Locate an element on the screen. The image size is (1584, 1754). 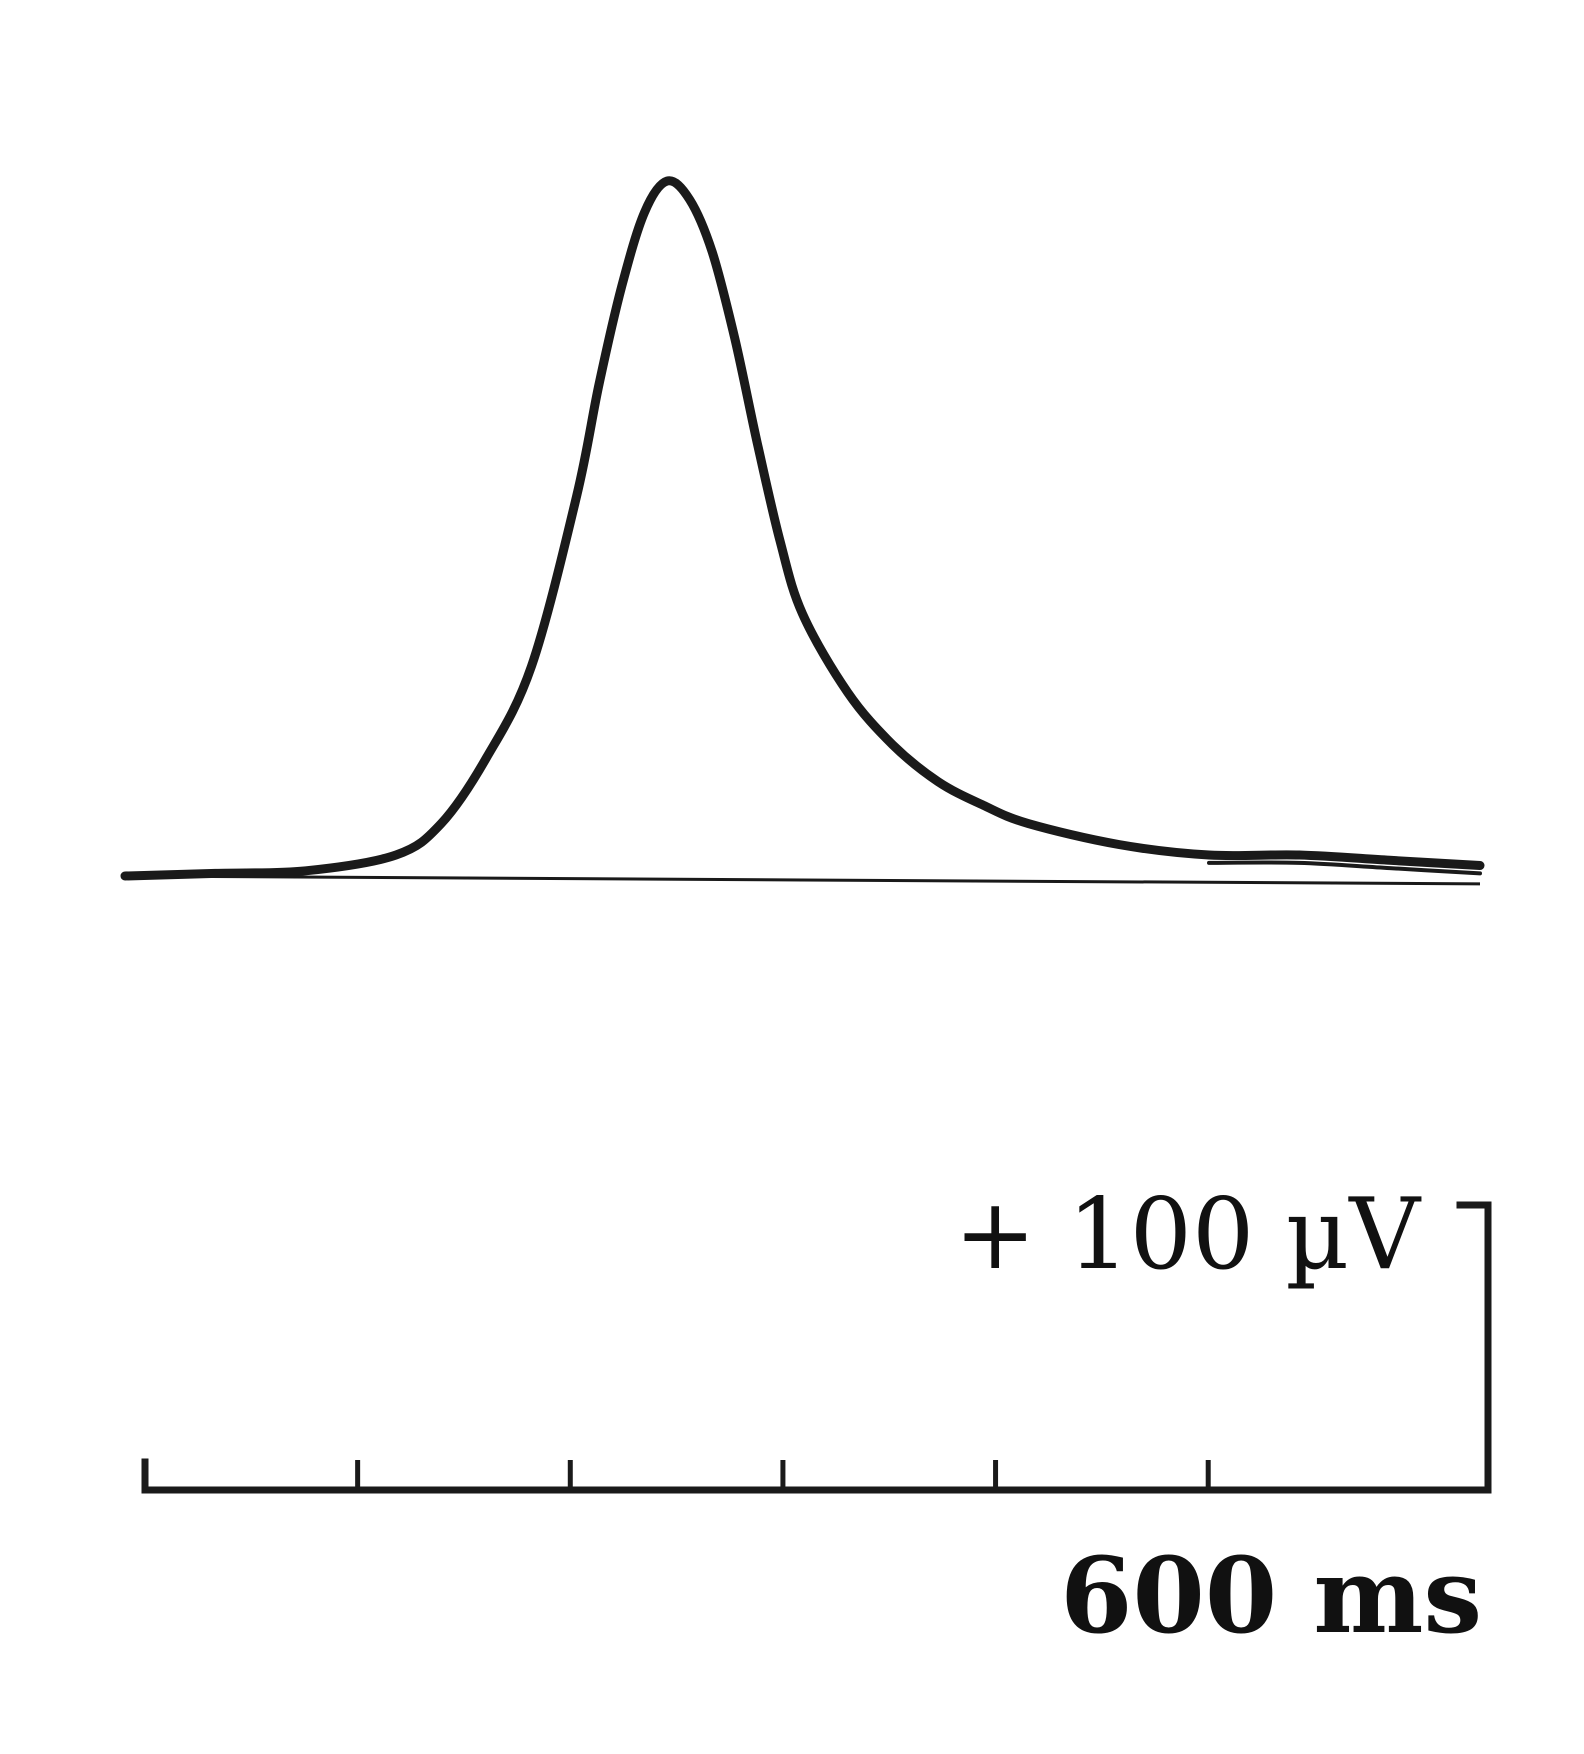
baseline-trace is located at coordinates (802, 880).